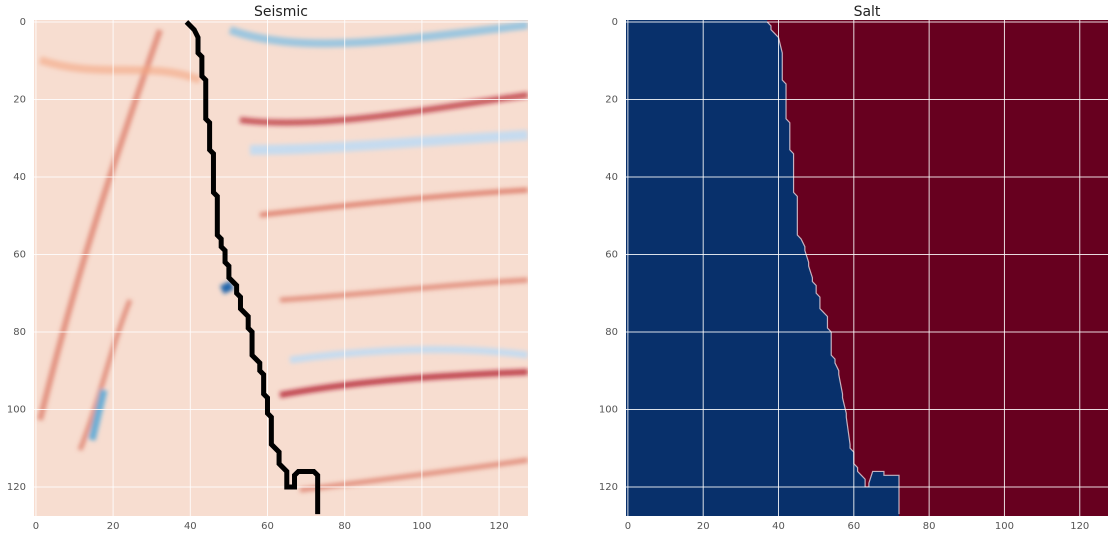 This screenshot has height=535, width=1111. Describe the element at coordinates (252, 267) in the screenshot. I see `boundary-line` at that location.